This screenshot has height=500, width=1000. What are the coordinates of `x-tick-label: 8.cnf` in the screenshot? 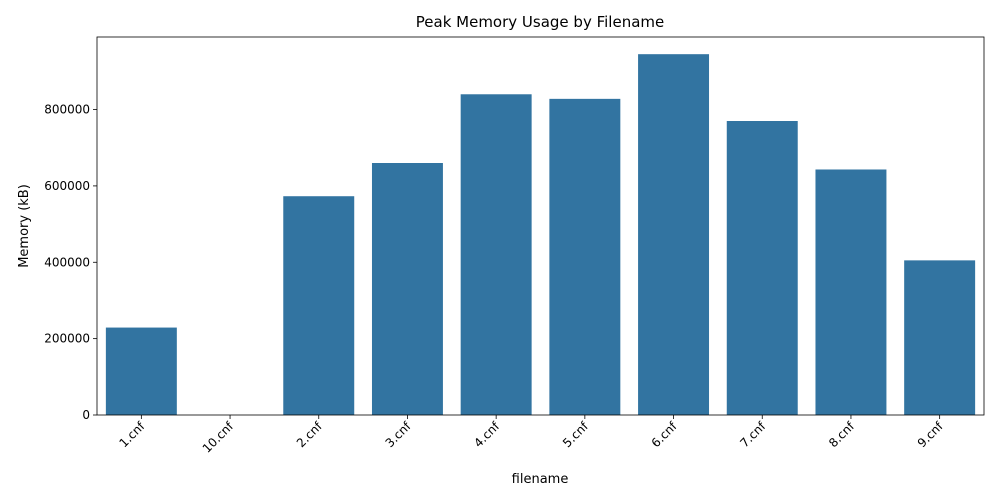 It's located at (842, 435).